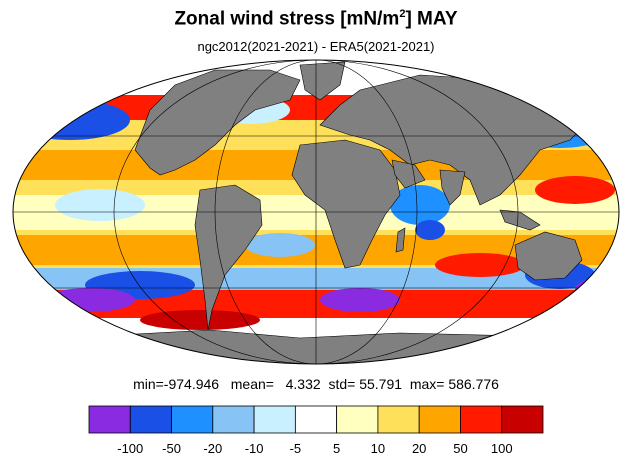 The height and width of the screenshot is (462, 632). I want to click on north-america, so click(217, 122).